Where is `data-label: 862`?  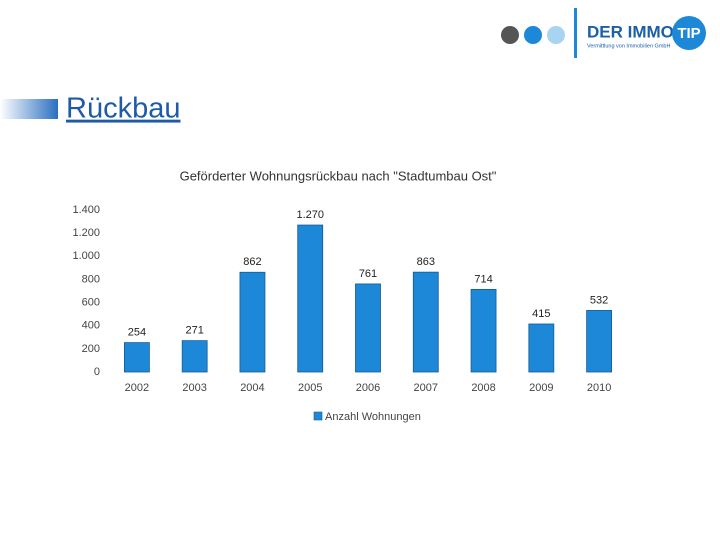 data-label: 862 is located at coordinates (252, 262).